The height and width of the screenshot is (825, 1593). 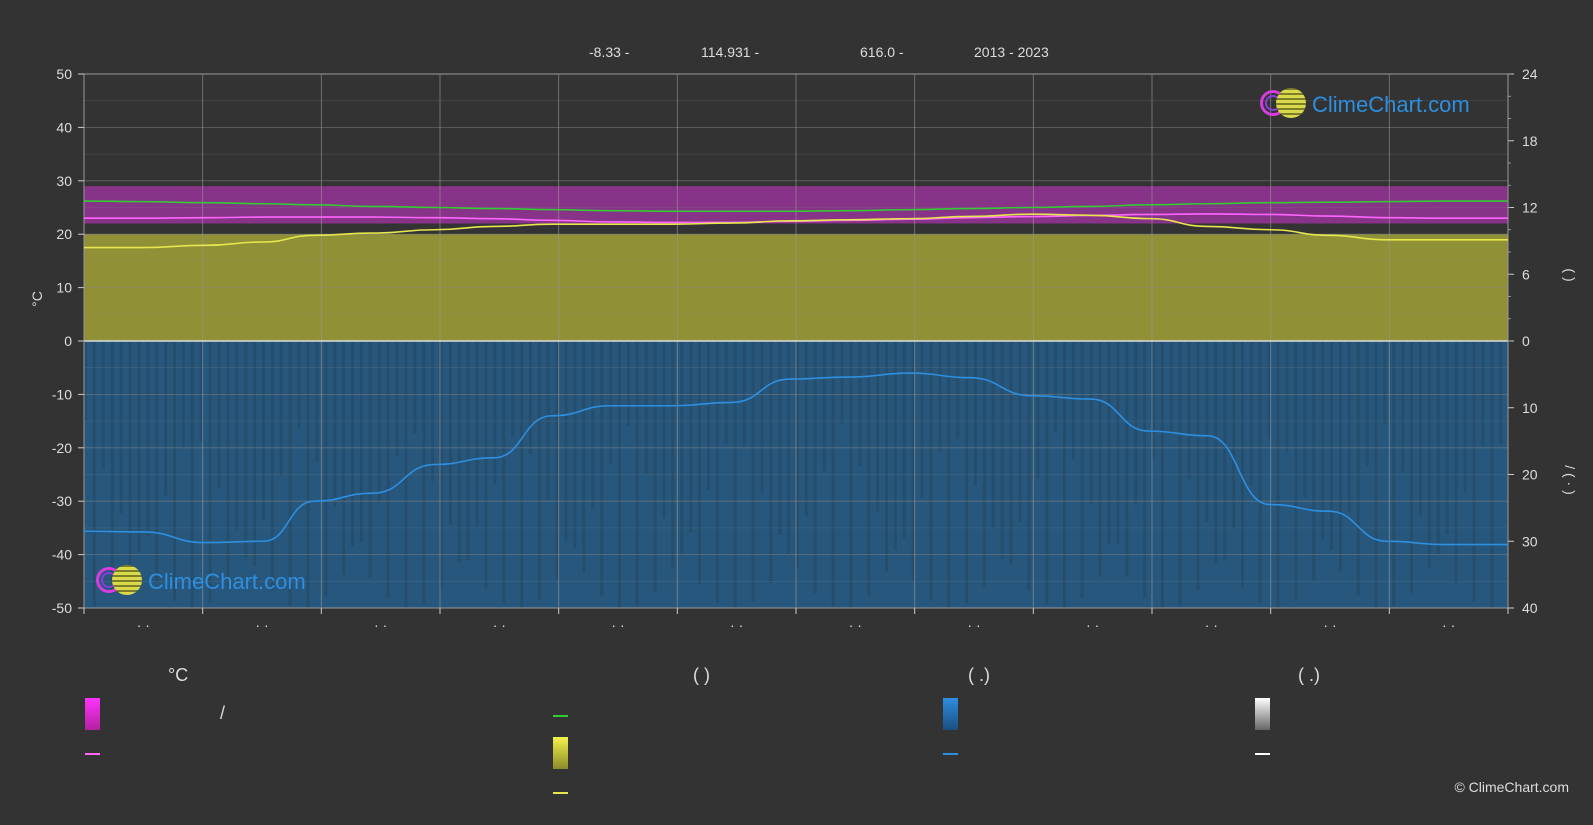 What do you see at coordinates (1530, 475) in the screenshot?
I see `right-bottom-tick-label: 20` at bounding box center [1530, 475].